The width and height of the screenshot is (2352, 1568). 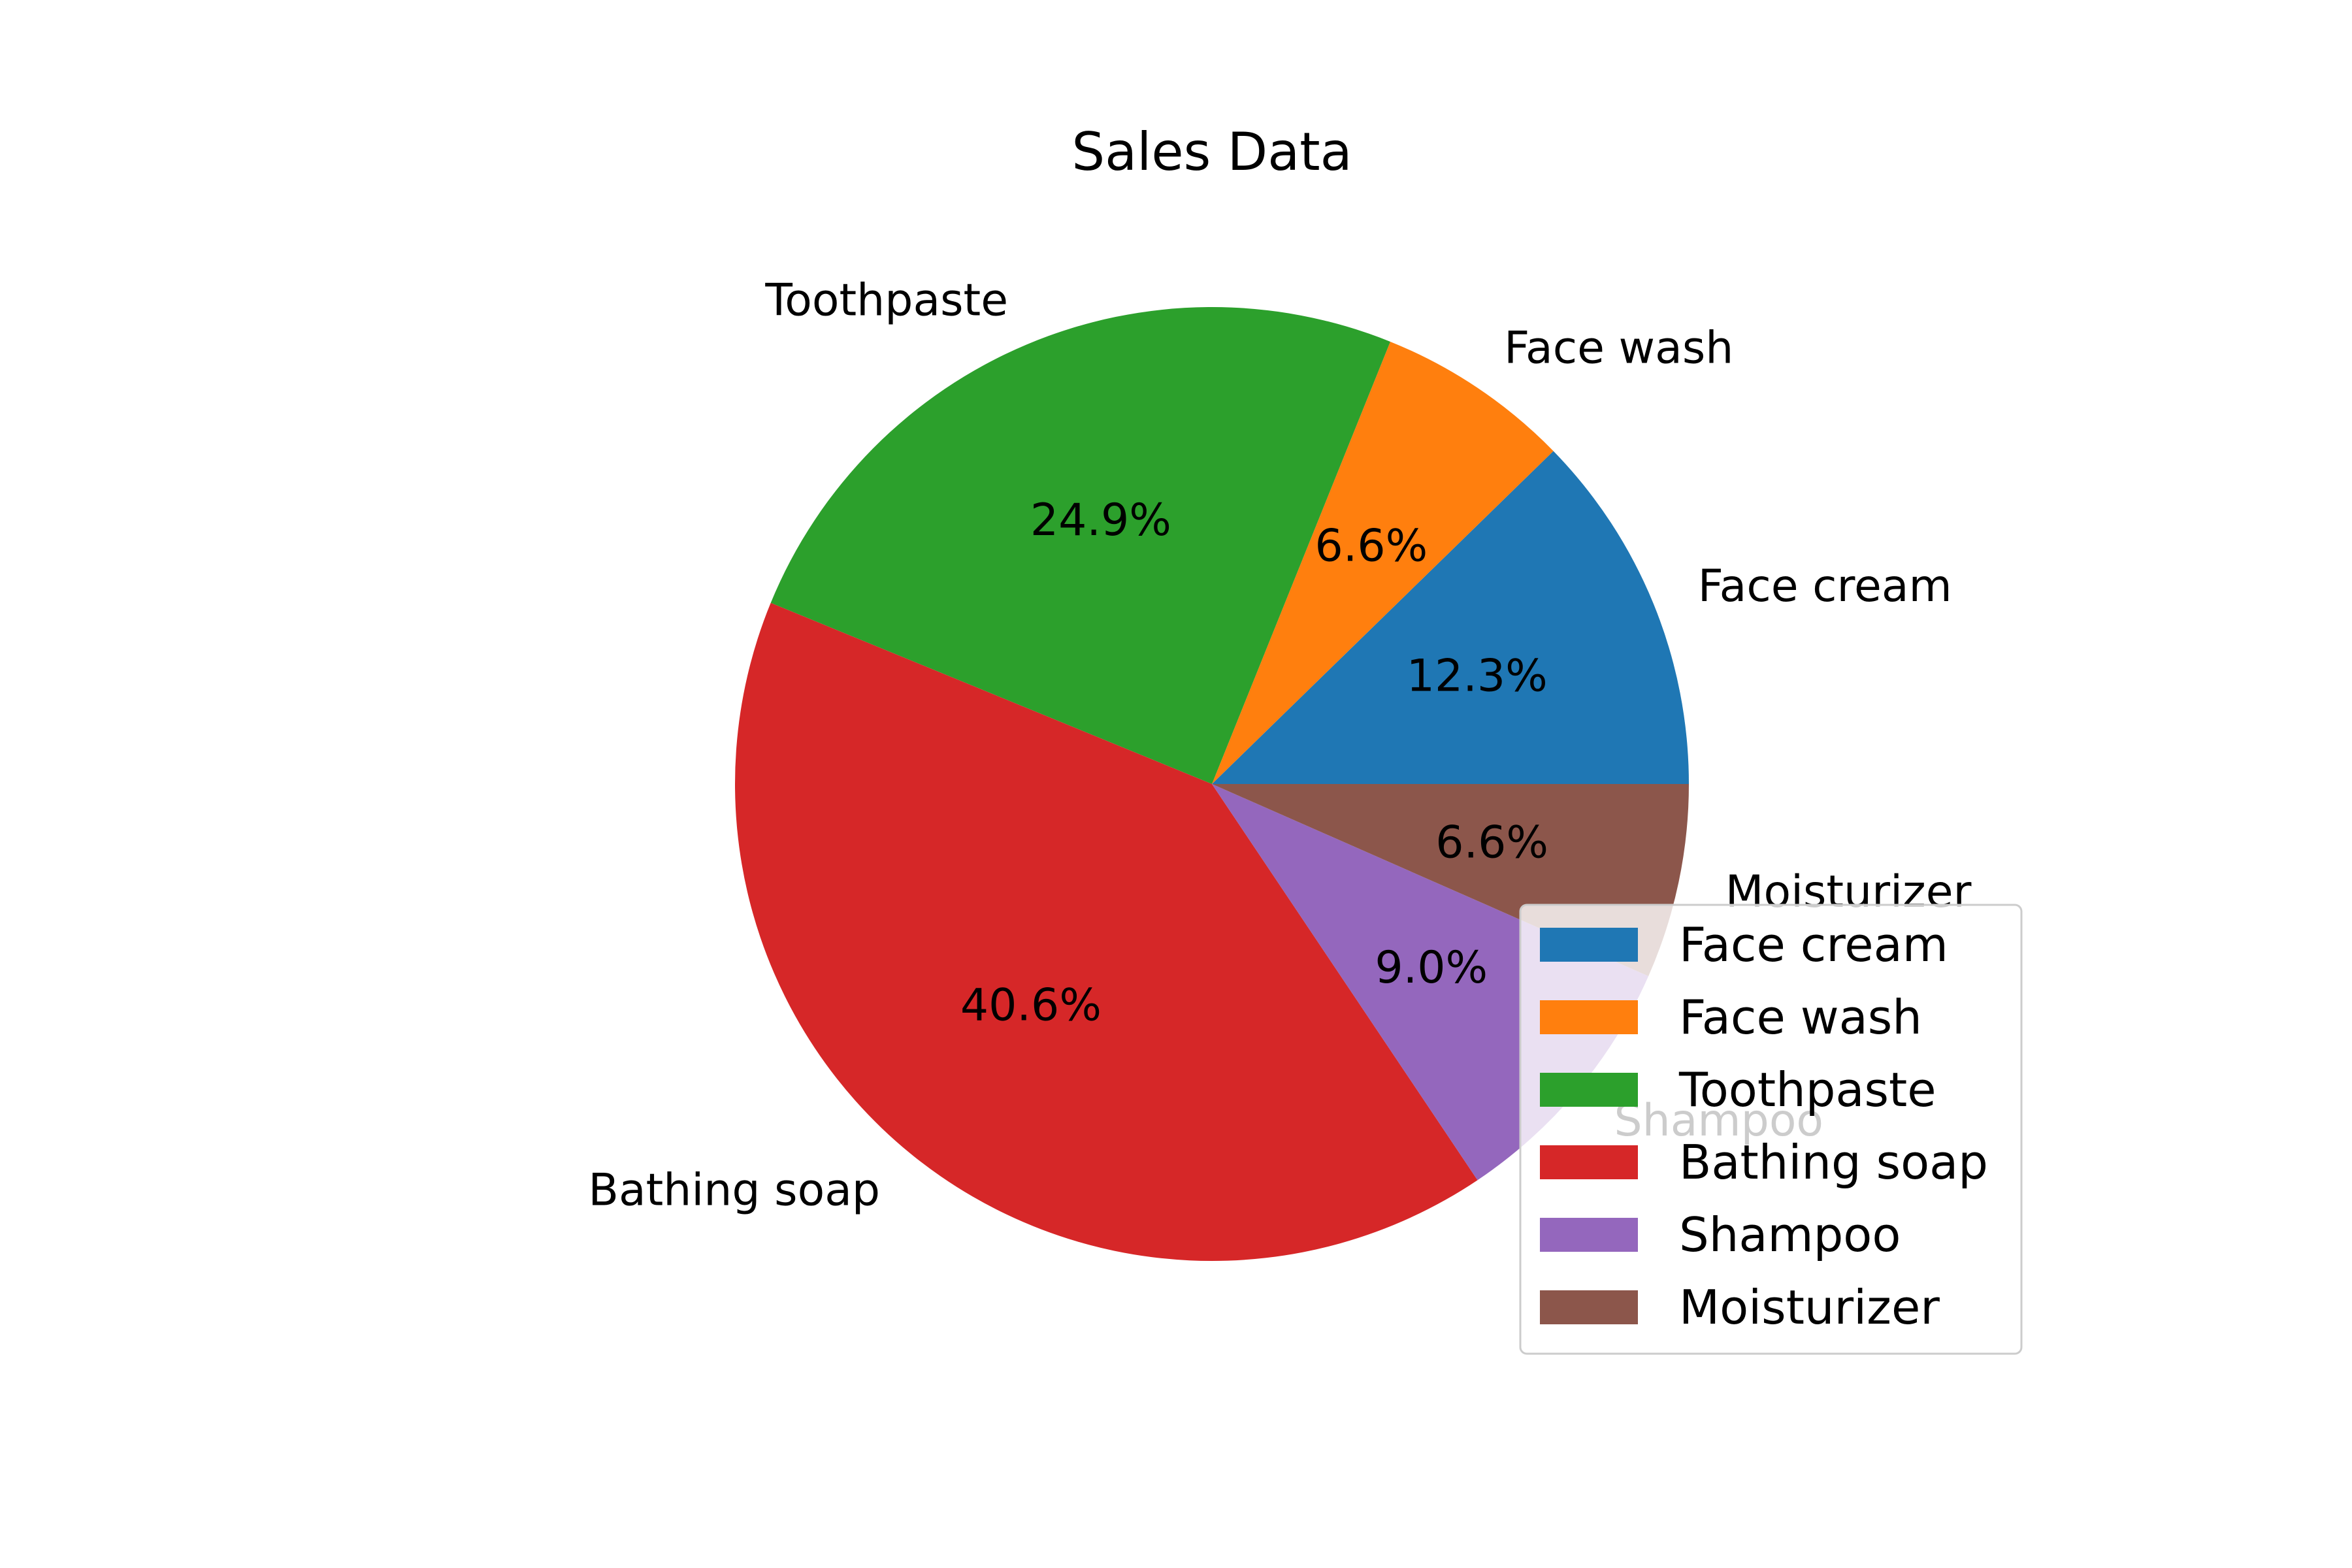 What do you see at coordinates (1589, 945) in the screenshot?
I see `legend-swatch-face-cream` at bounding box center [1589, 945].